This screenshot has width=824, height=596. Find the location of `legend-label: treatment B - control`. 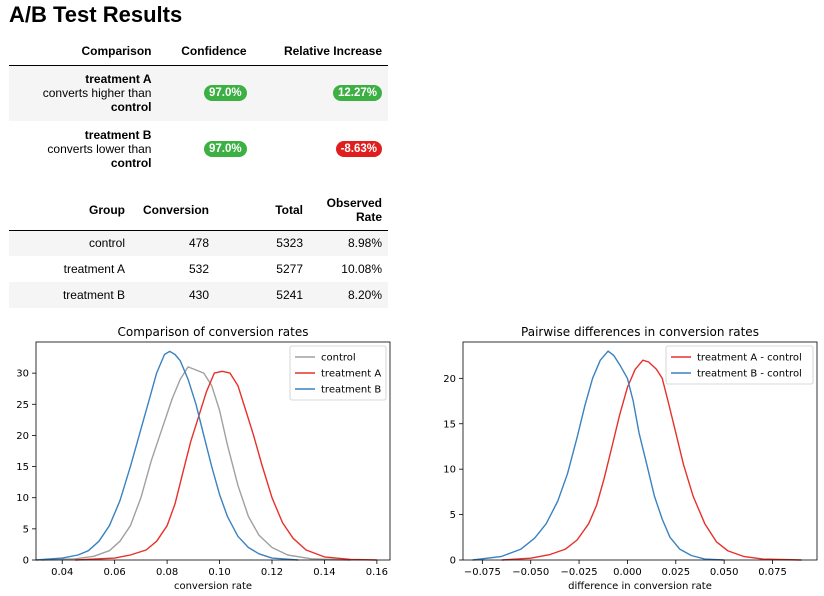

legend-label: treatment B - control is located at coordinates (749, 374).